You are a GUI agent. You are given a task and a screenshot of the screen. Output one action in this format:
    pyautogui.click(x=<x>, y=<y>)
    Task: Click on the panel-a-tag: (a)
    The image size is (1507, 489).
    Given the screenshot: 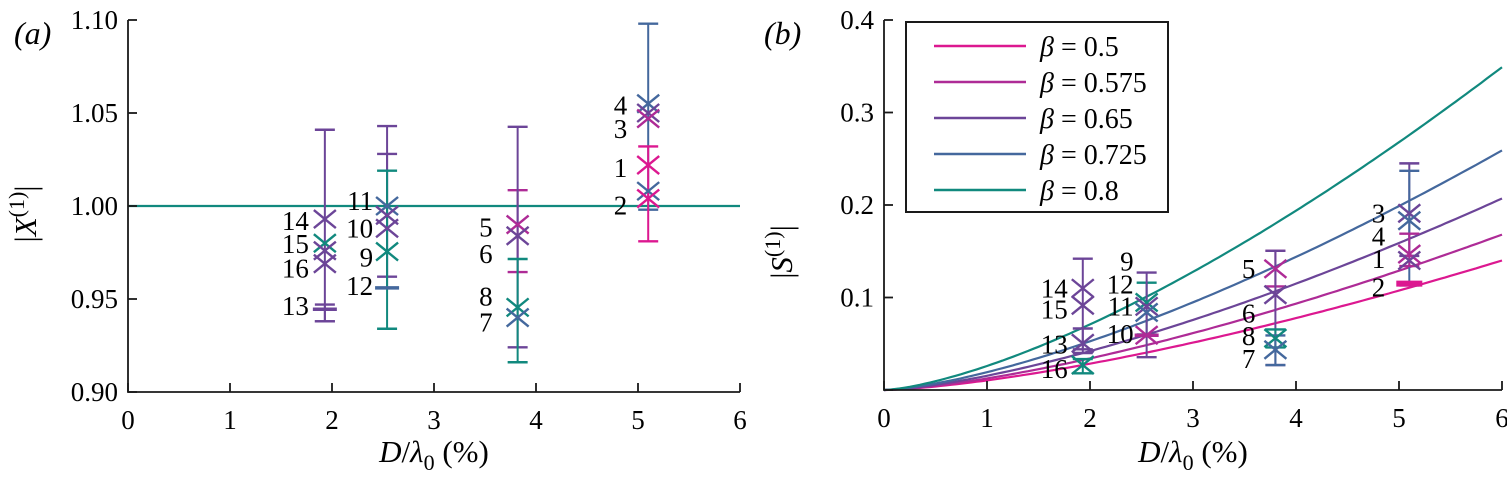 What is the action you would take?
    pyautogui.click(x=32, y=33)
    